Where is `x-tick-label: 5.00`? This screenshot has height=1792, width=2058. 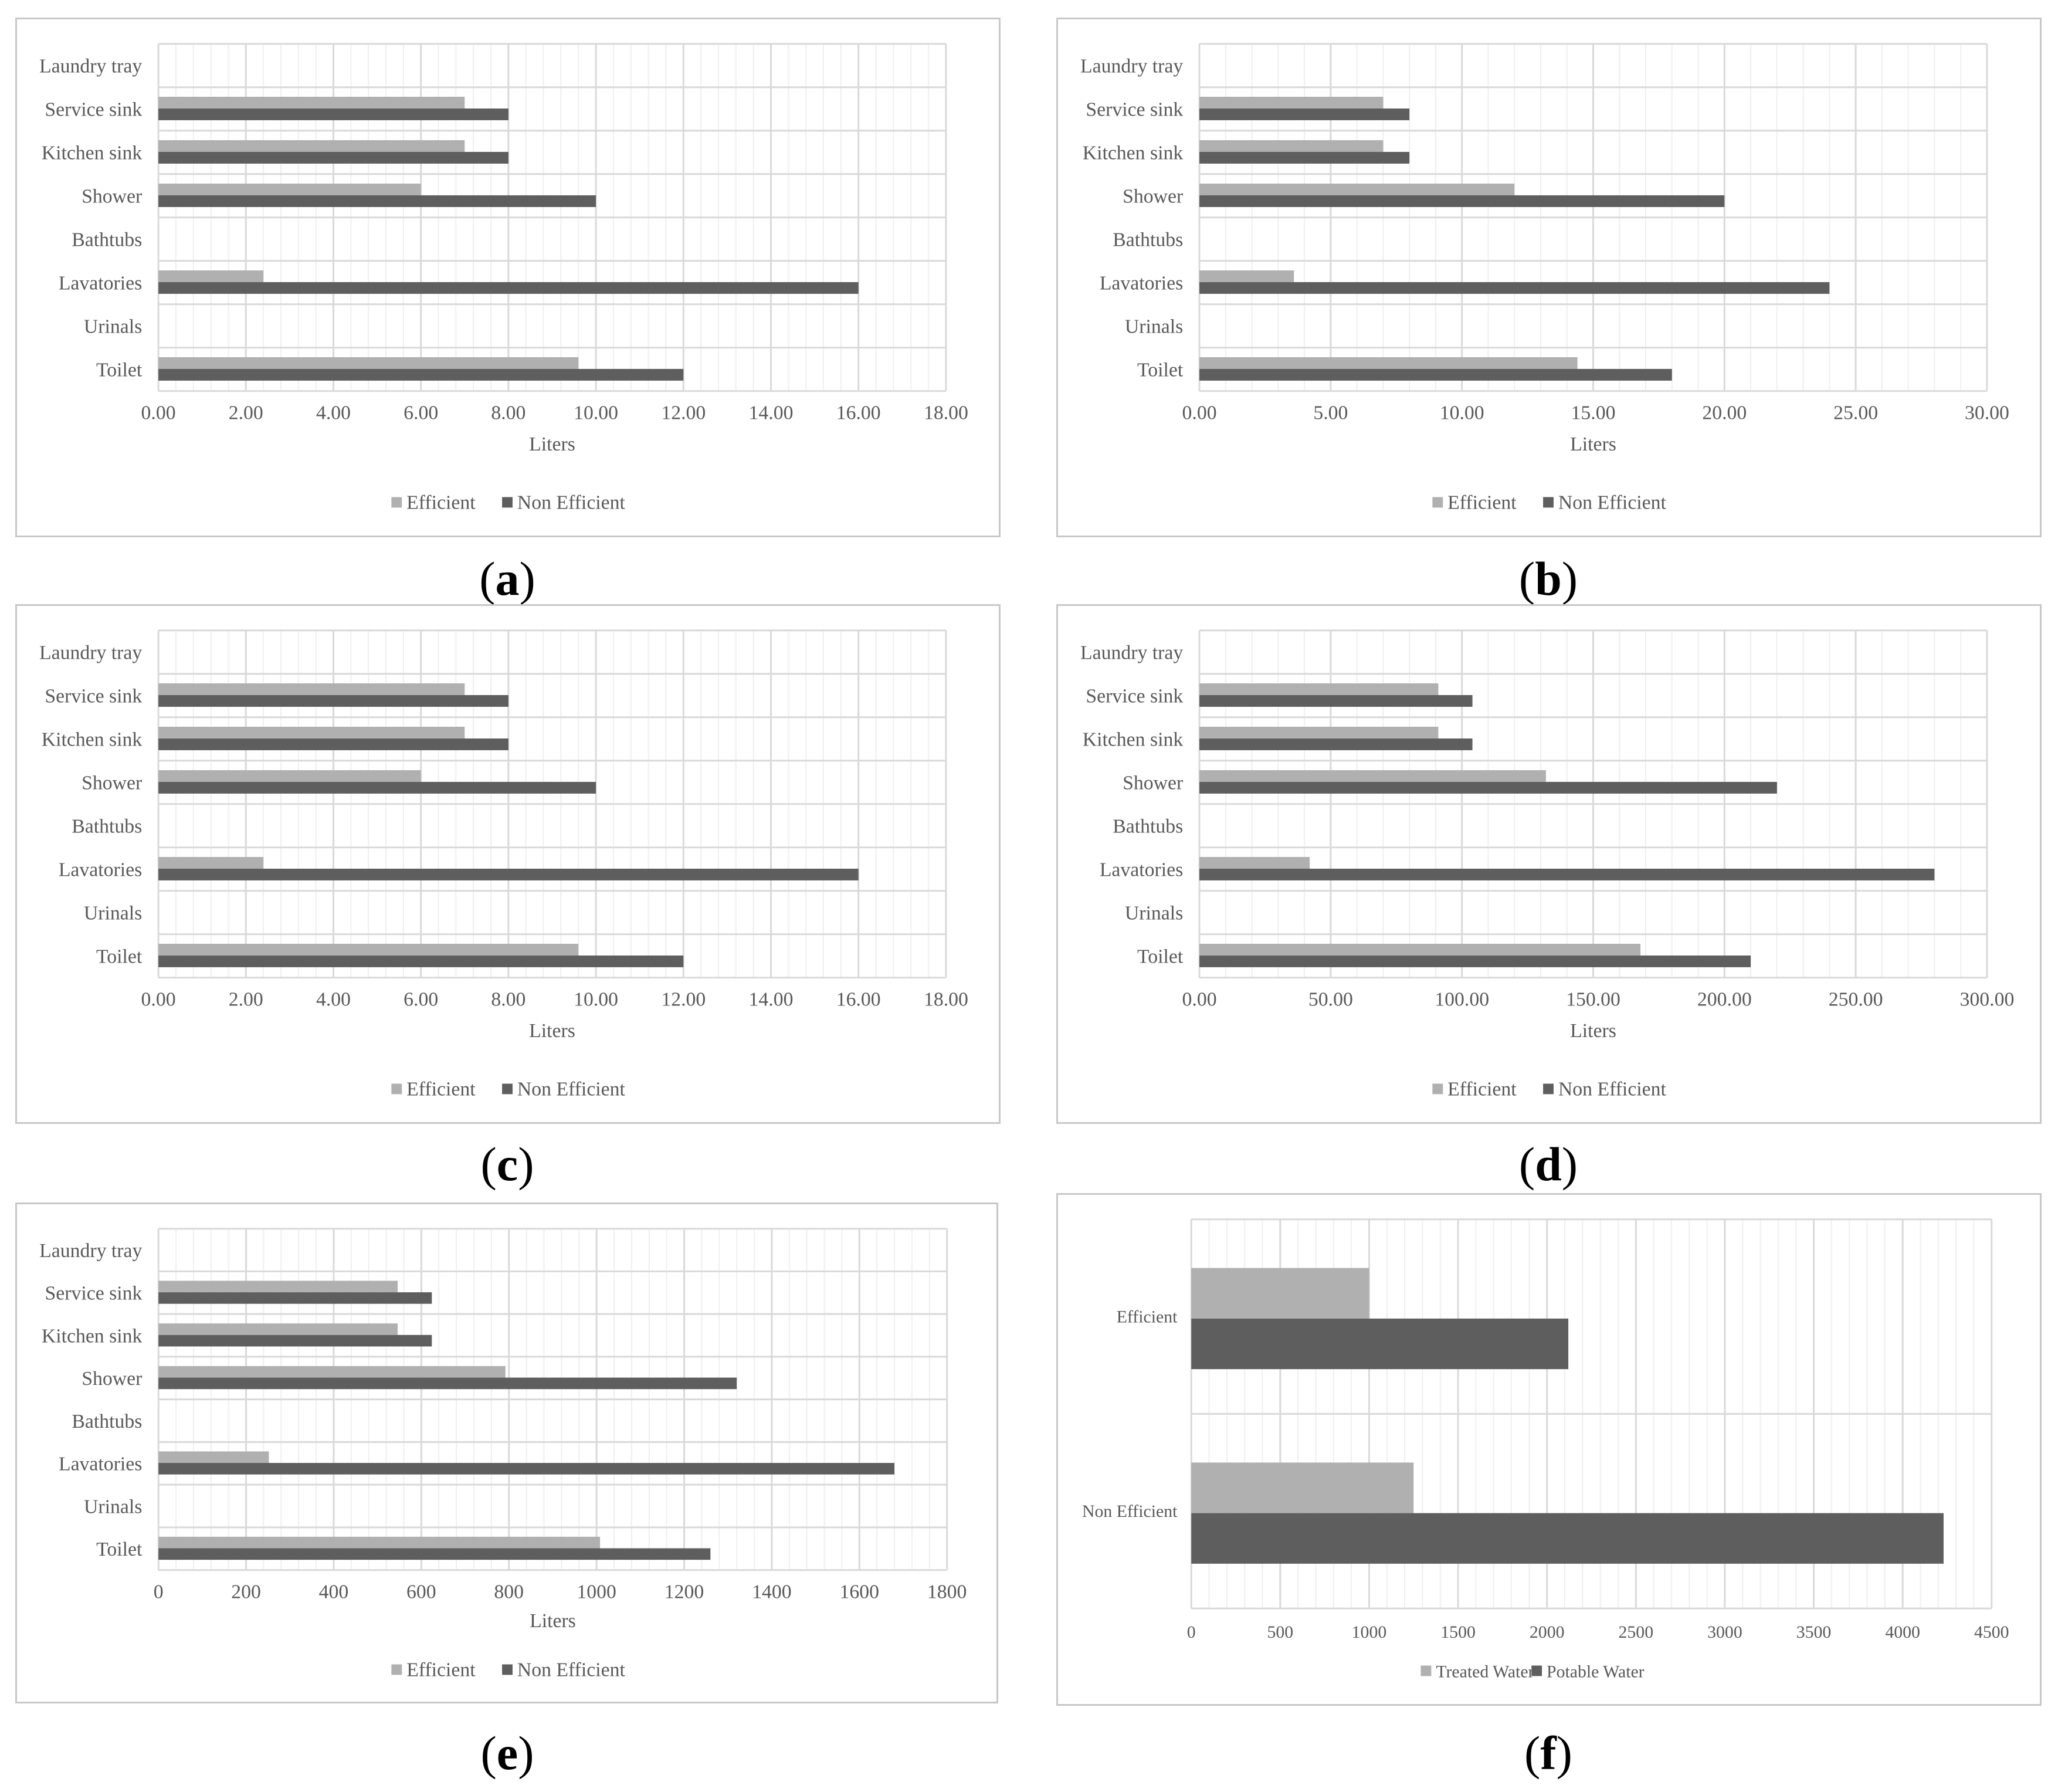
x-tick-label: 5.00 is located at coordinates (1331, 413).